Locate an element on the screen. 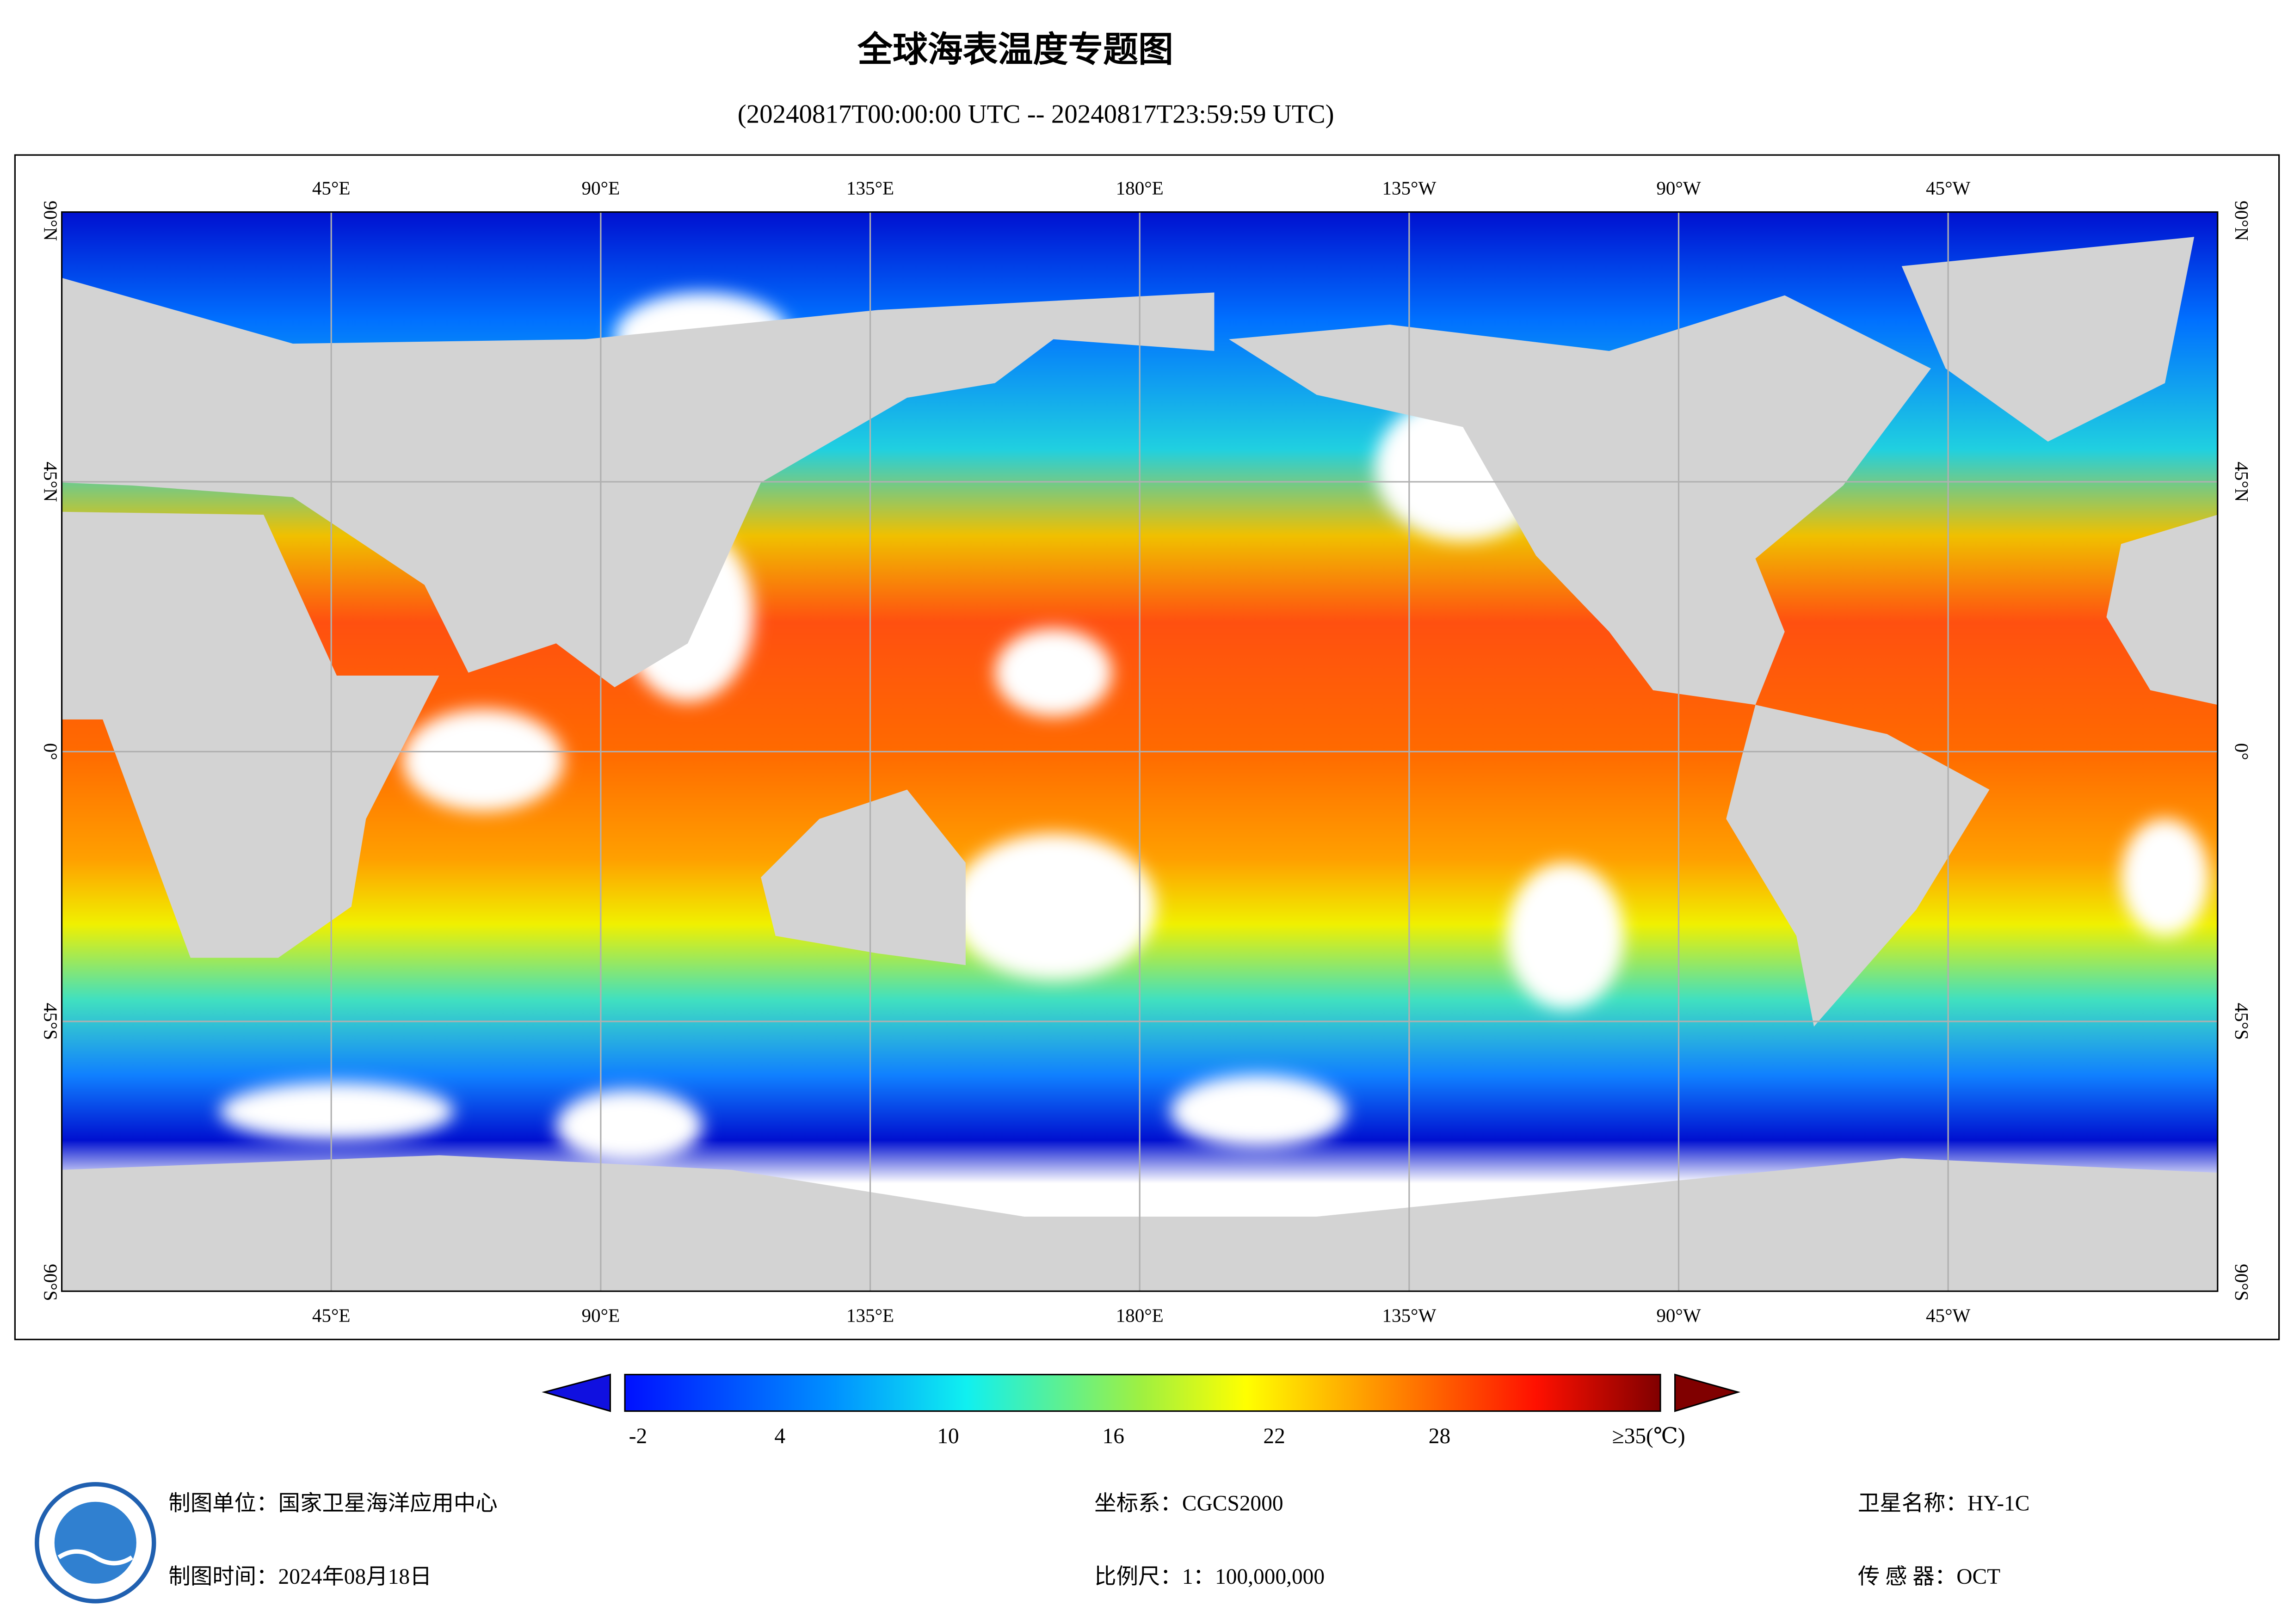 The height and width of the screenshot is (1624, 2294). colorbar-label: 22 is located at coordinates (1274, 1436).